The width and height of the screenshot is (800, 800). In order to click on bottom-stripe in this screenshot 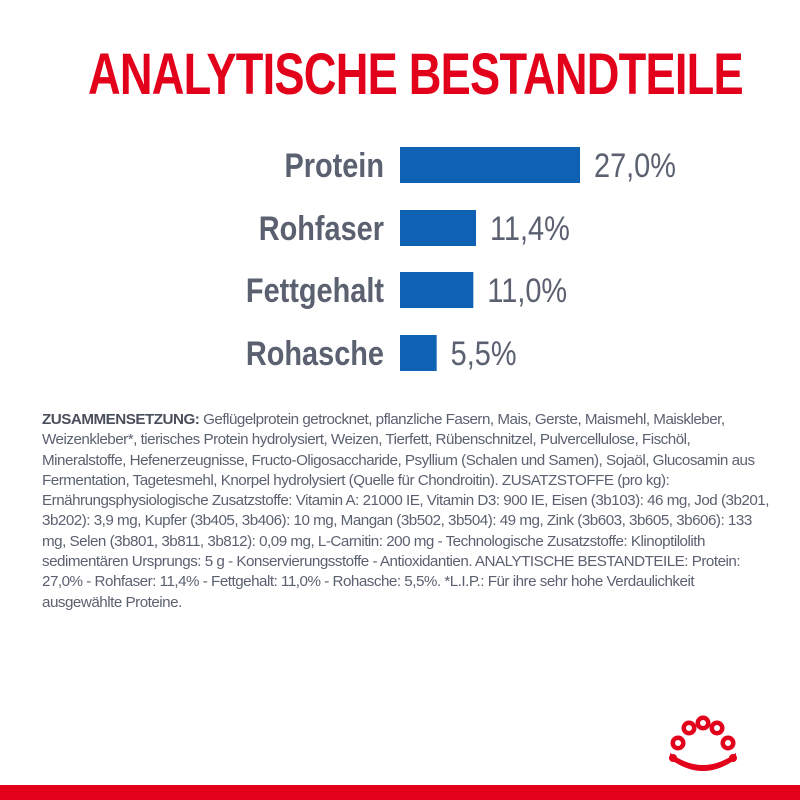, I will do `click(400, 792)`.